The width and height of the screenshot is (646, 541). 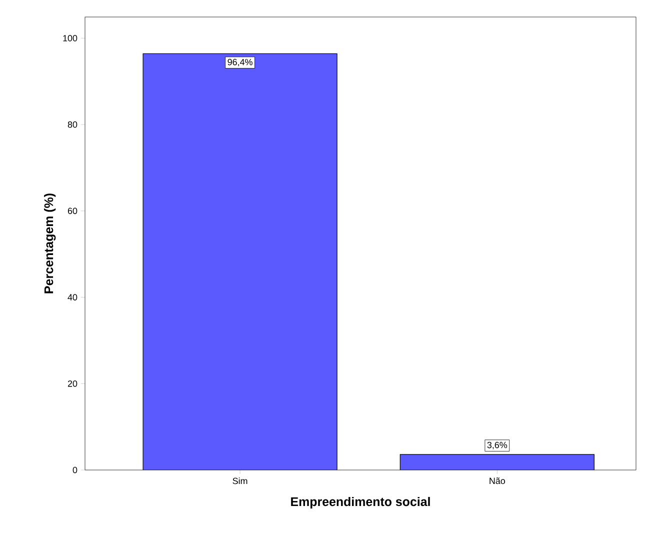 What do you see at coordinates (73, 383) in the screenshot?
I see `y-tick-label: 20` at bounding box center [73, 383].